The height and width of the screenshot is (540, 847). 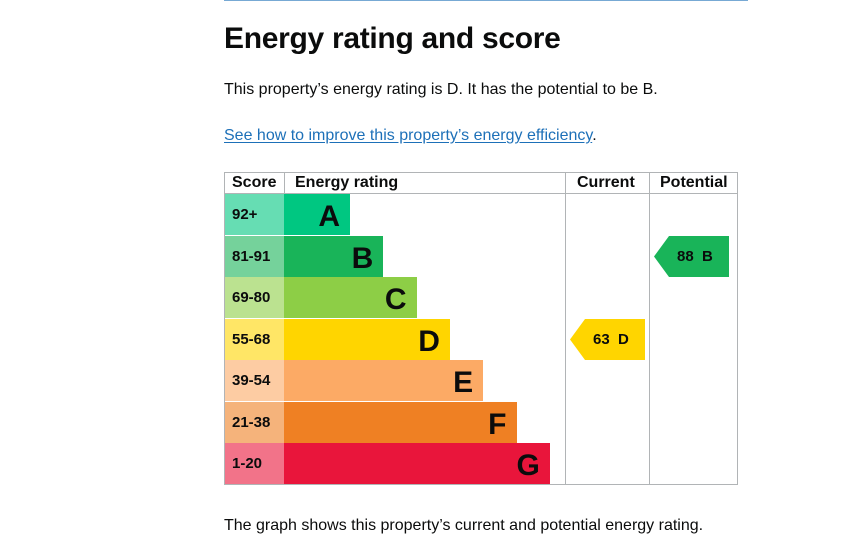 What do you see at coordinates (694, 182) in the screenshot?
I see `header-potential: Potential` at bounding box center [694, 182].